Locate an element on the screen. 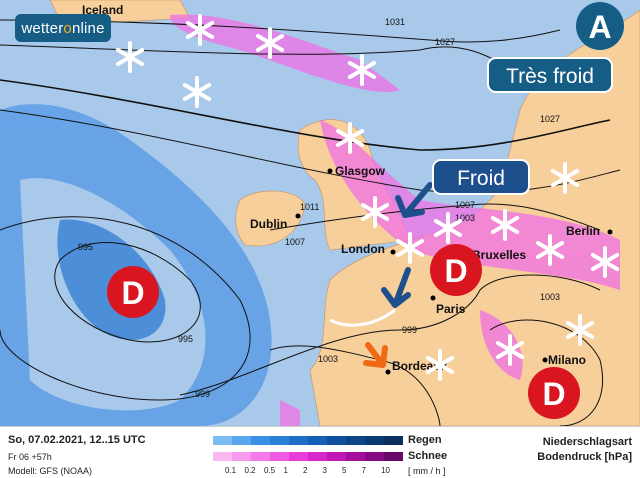 This screenshot has width=640, height=478. scale-tick: 2 is located at coordinates (305, 470).